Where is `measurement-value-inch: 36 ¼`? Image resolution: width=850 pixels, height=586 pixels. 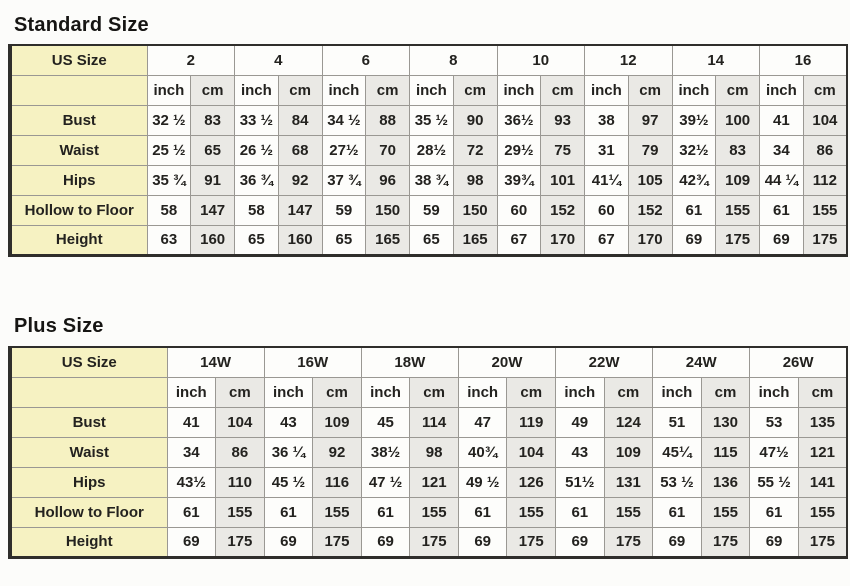 measurement-value-inch: 36 ¼ is located at coordinates (288, 452).